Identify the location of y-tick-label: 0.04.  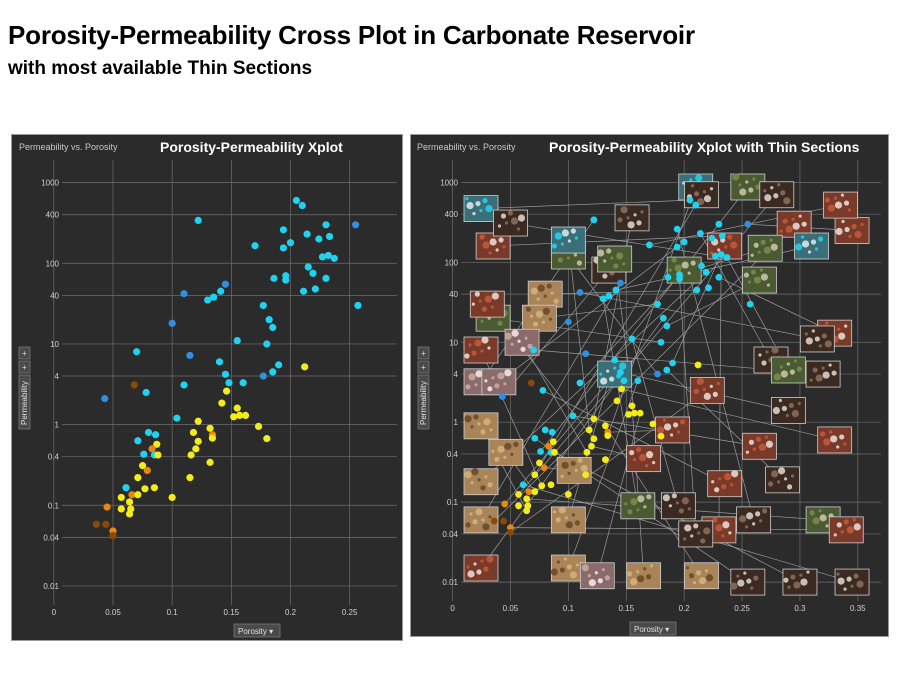
(51, 537).